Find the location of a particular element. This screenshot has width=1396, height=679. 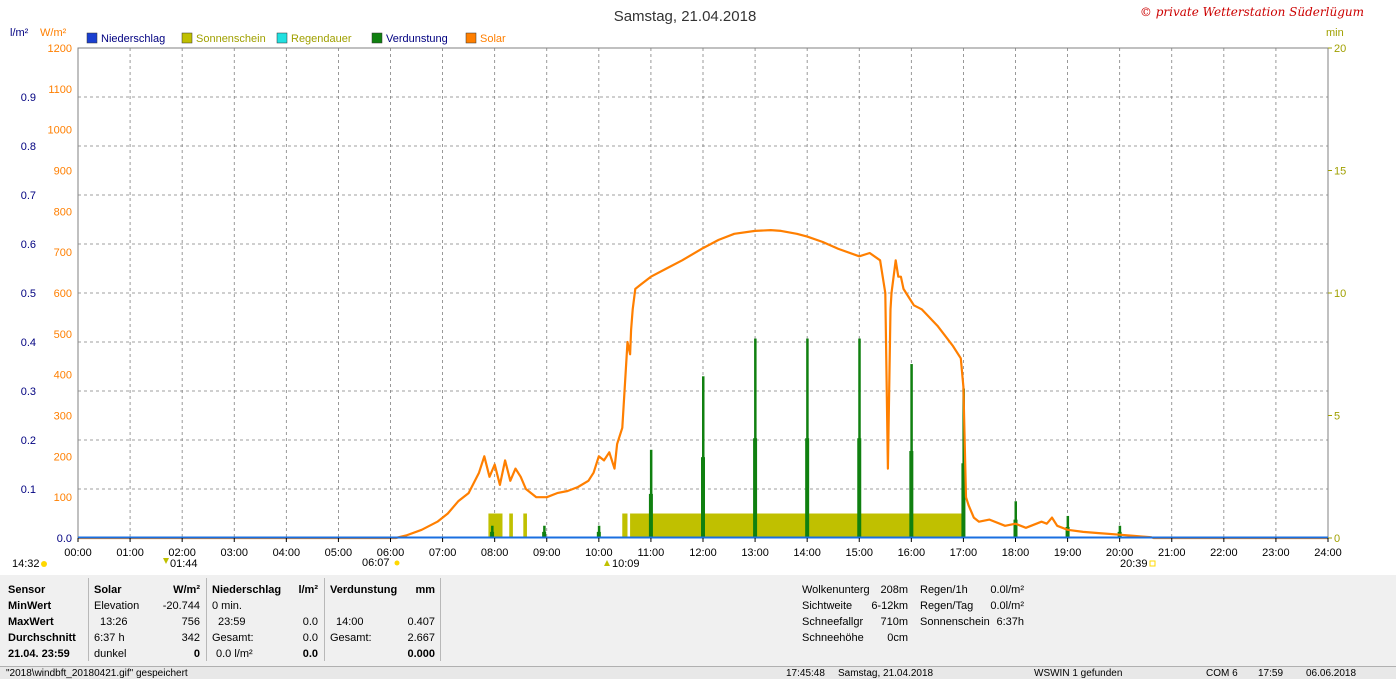

time-tick-label: 01:00 is located at coordinates (130, 553).